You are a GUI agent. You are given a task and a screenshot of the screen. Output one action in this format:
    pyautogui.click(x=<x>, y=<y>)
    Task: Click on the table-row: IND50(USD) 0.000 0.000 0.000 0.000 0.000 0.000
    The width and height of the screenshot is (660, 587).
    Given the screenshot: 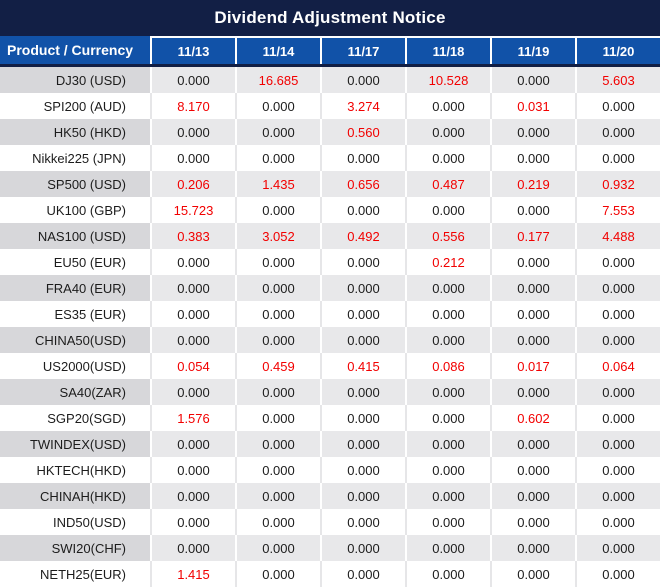 What is the action you would take?
    pyautogui.click(x=330, y=522)
    